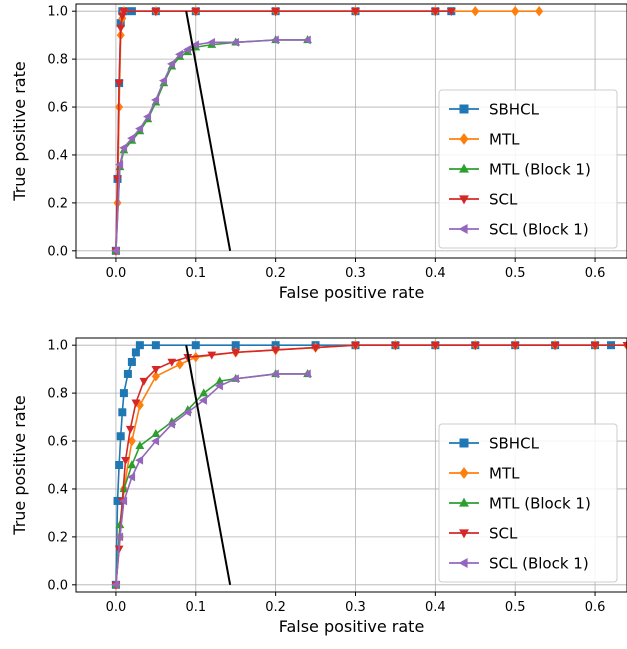 The width and height of the screenshot is (627, 649). I want to click on legend-box, so click(528, 169).